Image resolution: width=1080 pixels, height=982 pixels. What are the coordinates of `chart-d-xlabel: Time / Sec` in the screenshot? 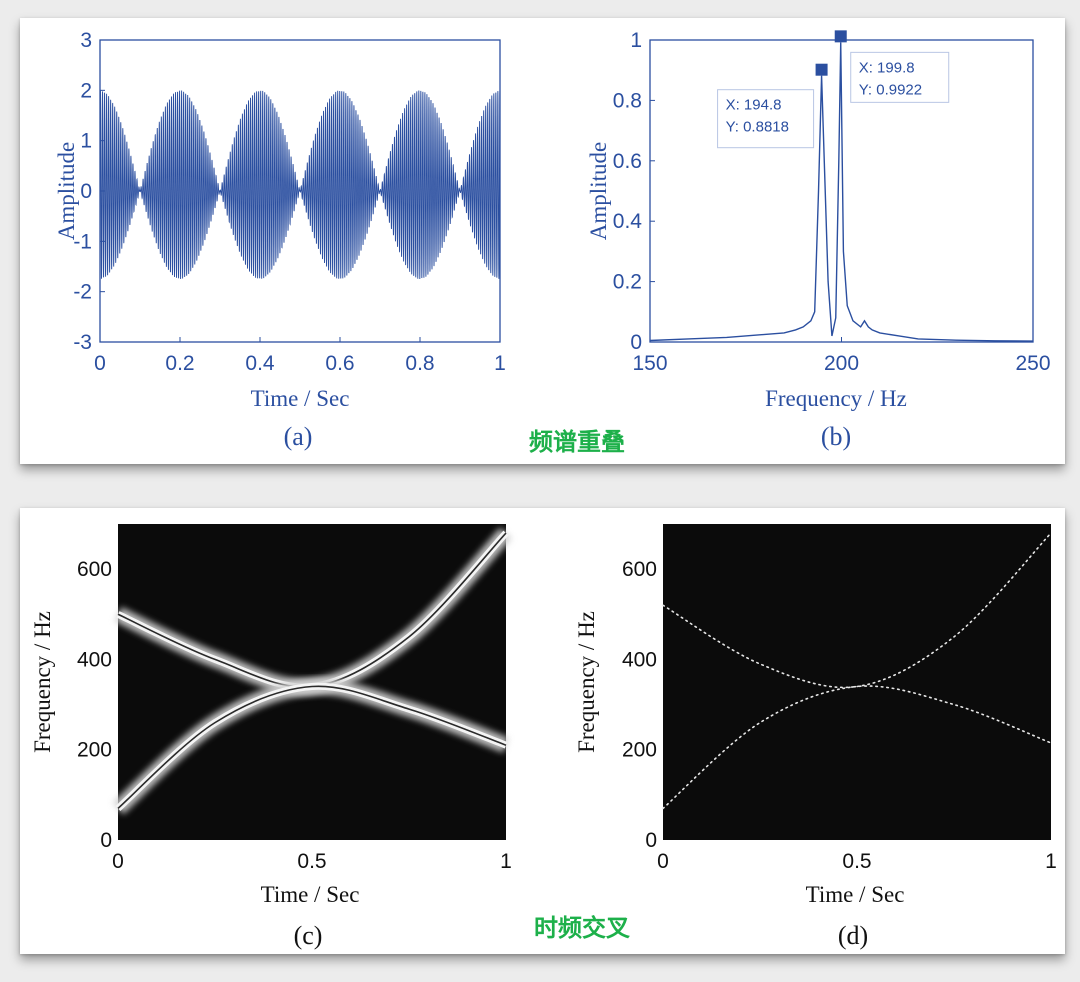 It's located at (855, 894).